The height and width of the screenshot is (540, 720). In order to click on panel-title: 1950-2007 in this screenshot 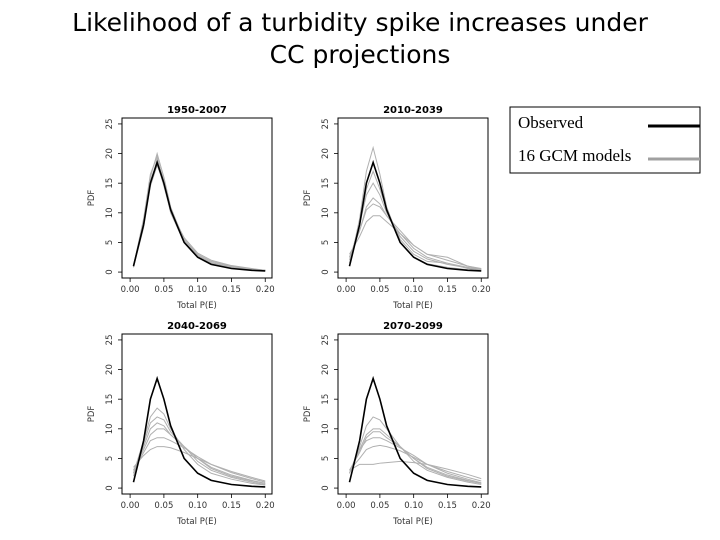, I will do `click(197, 110)`.